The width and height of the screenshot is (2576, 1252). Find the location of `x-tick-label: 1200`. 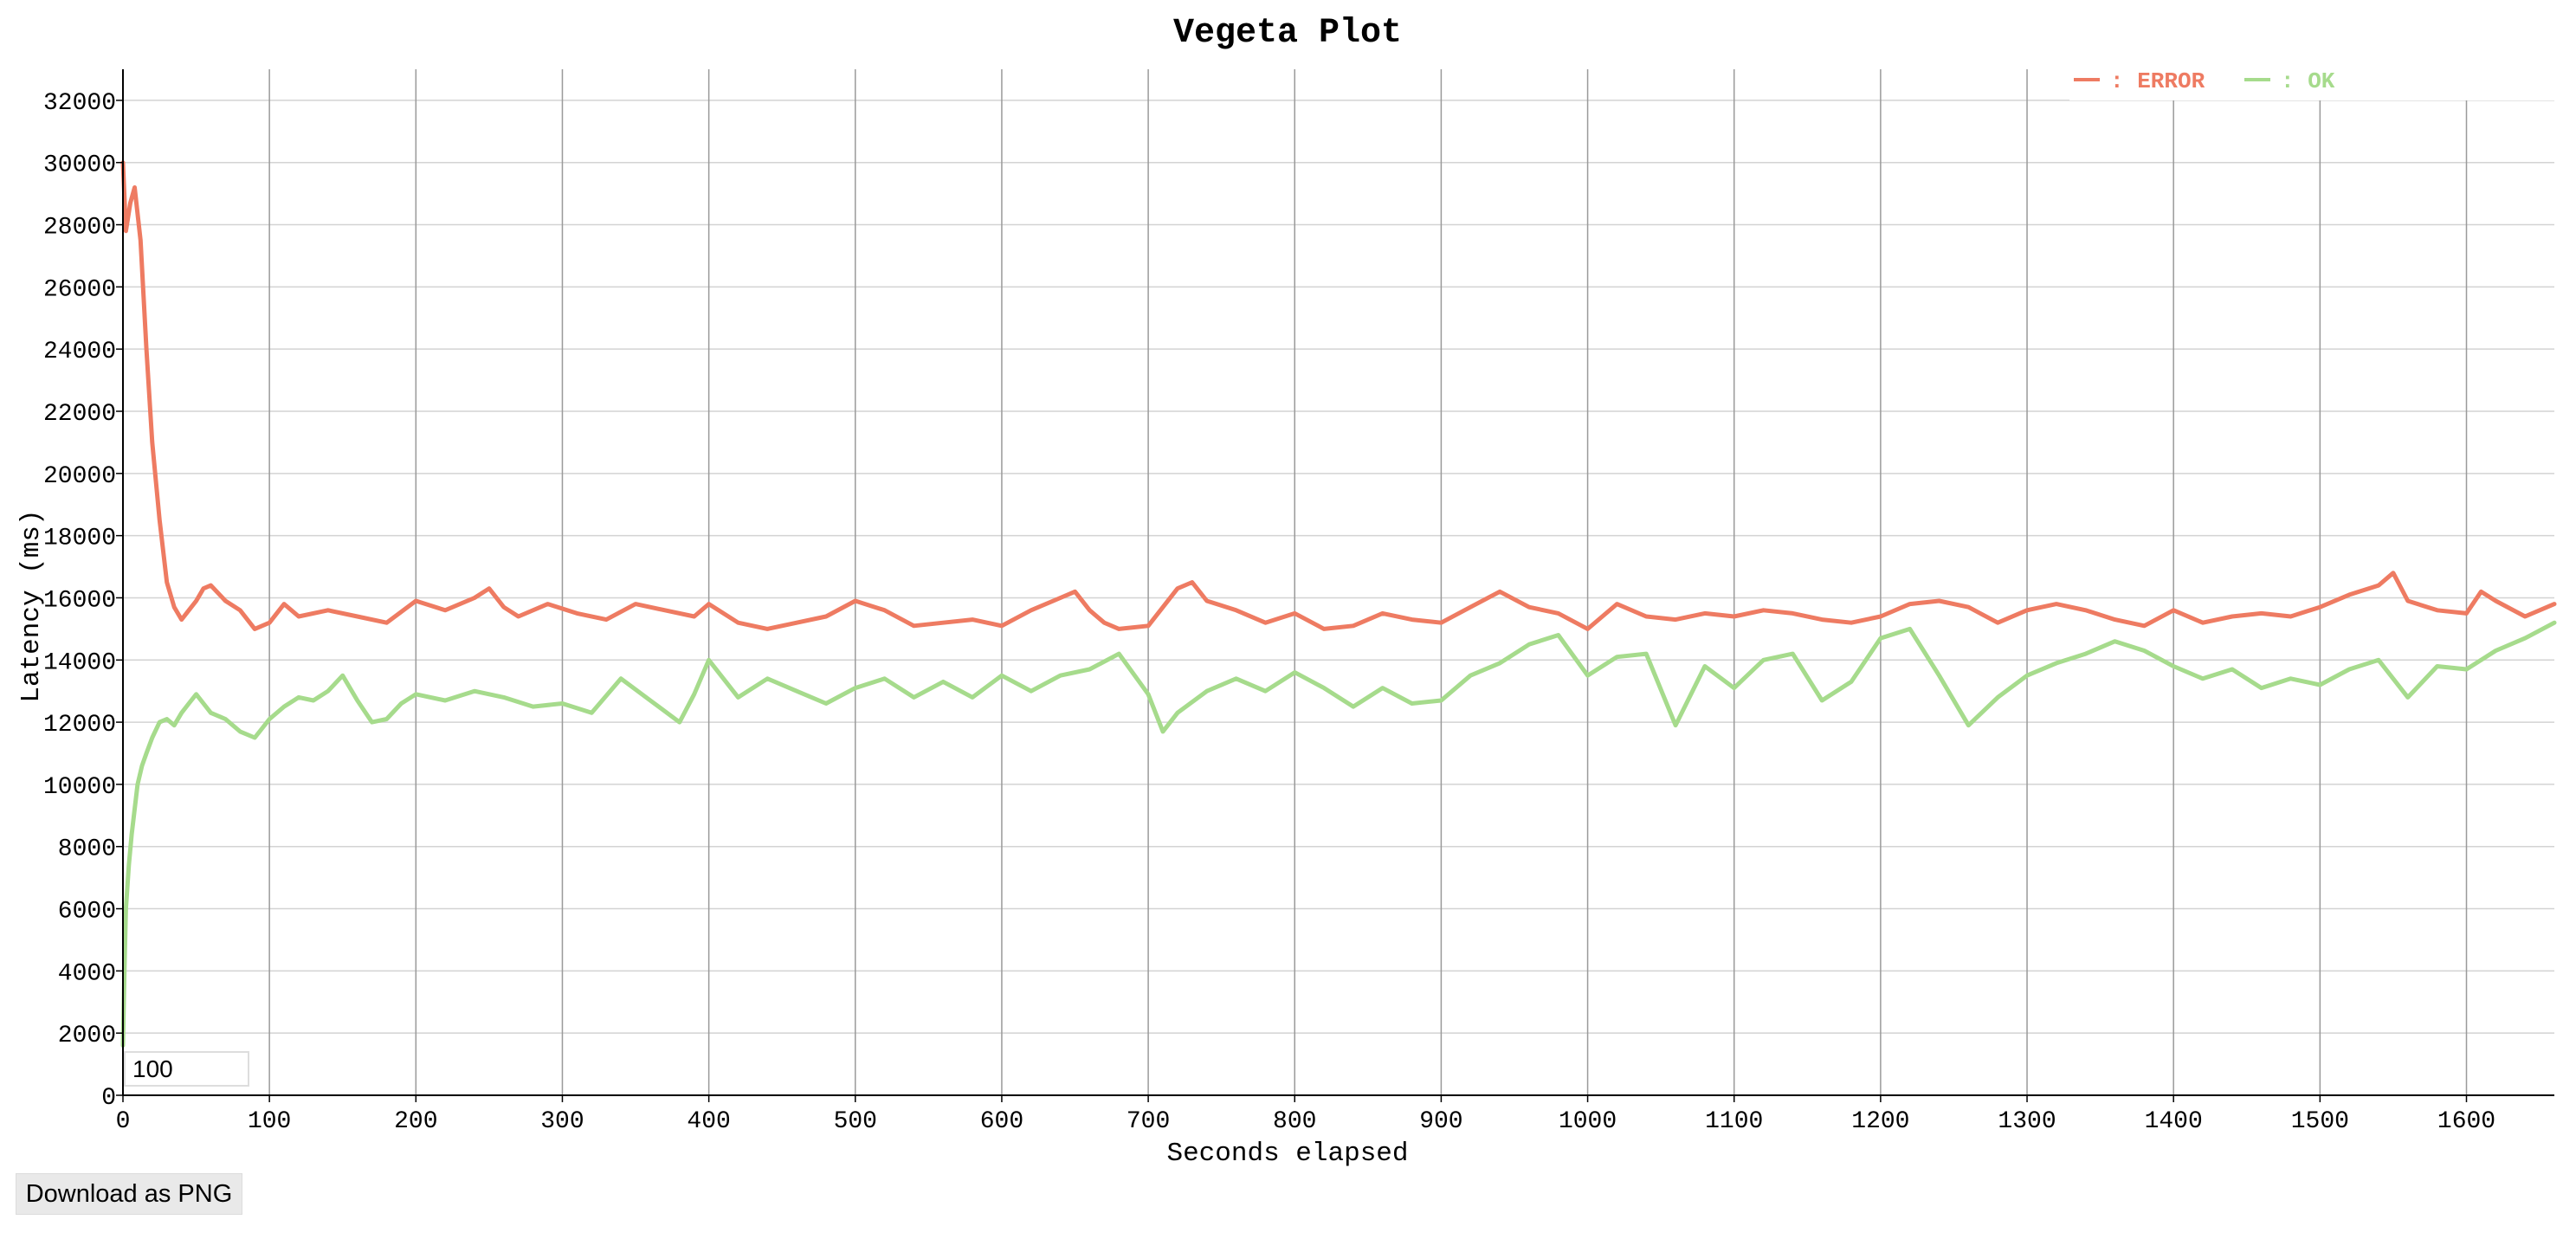

x-tick-label: 1200 is located at coordinates (1880, 1121).